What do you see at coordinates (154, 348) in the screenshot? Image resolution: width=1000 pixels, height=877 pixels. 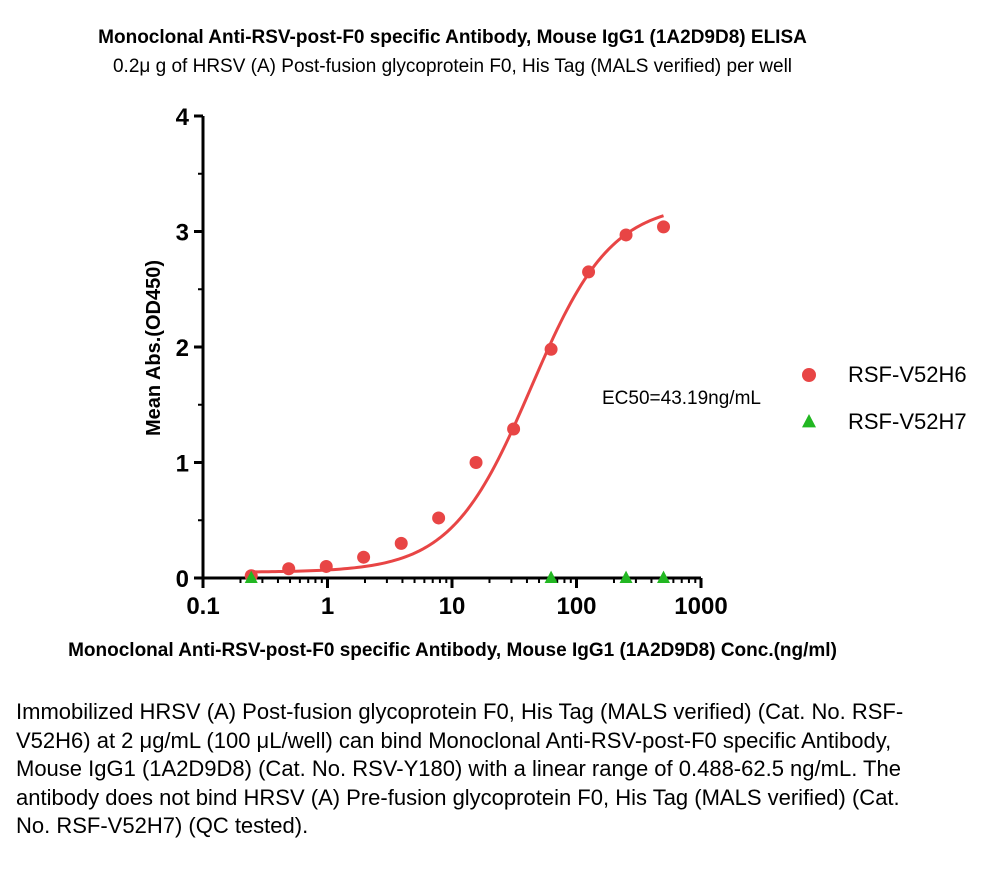 I see `y-axis-label: Mean Abs.(OD450)` at bounding box center [154, 348].